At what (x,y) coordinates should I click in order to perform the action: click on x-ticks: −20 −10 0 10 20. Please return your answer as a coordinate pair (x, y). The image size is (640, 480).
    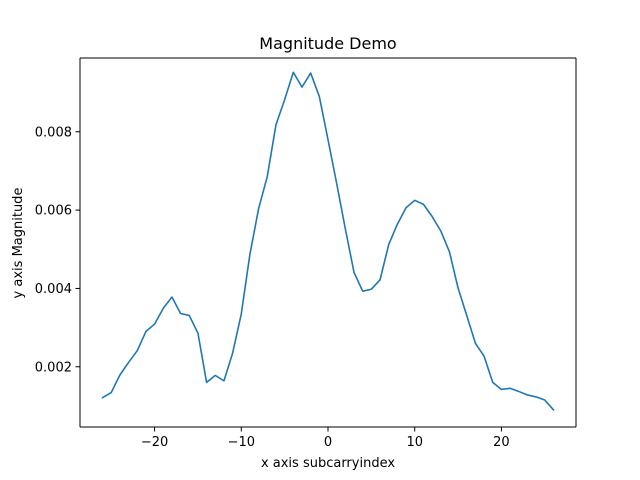
    Looking at the image, I should click on (325, 438).